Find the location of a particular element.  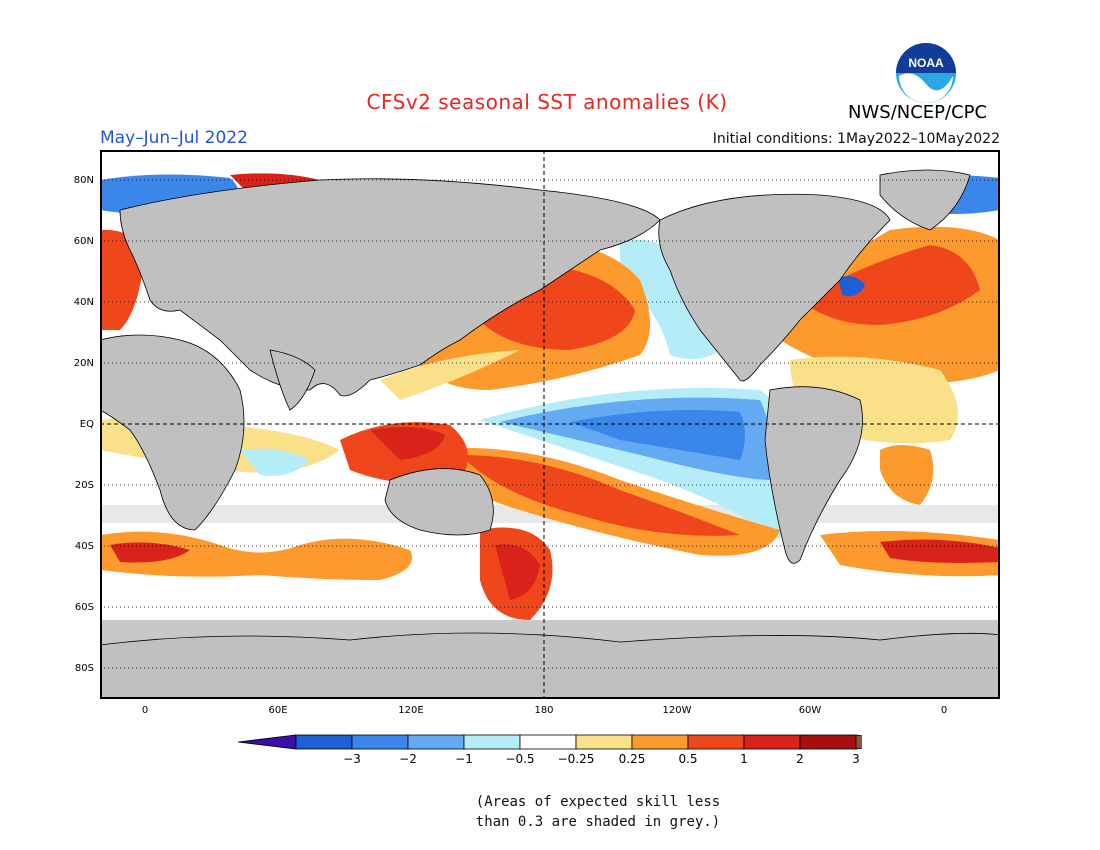

skill-note-line2: than 0.3 are shaded in grey.) is located at coordinates (598, 822).